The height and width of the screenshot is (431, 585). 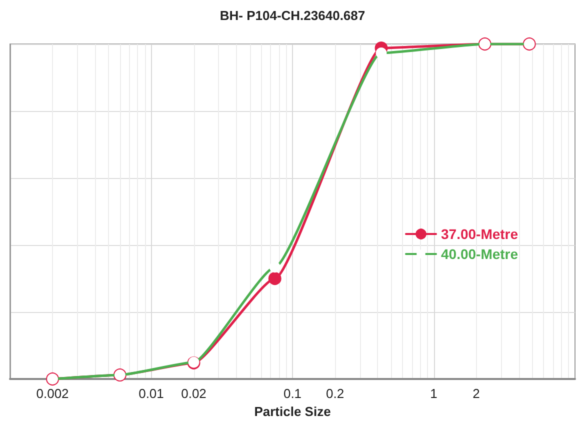 What do you see at coordinates (292, 411) in the screenshot?
I see `x-axis-title: Particle Size` at bounding box center [292, 411].